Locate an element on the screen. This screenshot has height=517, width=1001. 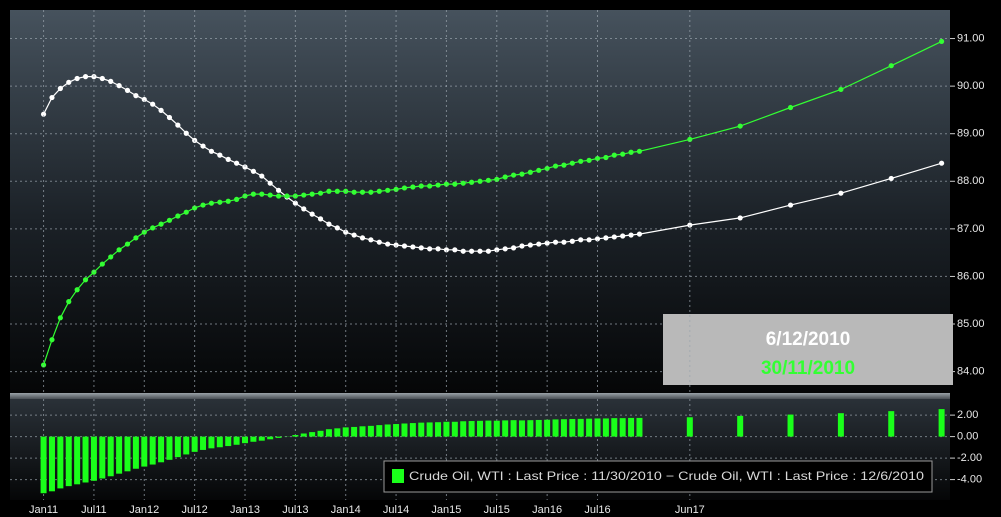
x-tick-label: Jul12 is located at coordinates (194, 510).